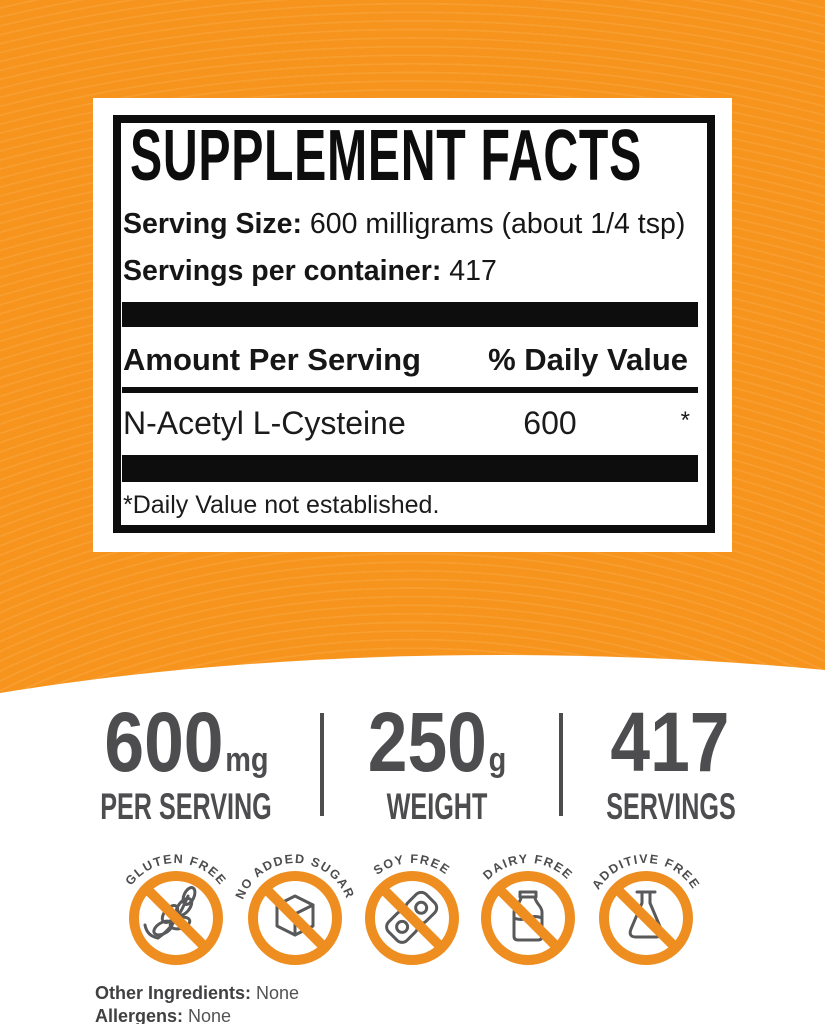  Describe the element at coordinates (412, 687) in the screenshot. I see `white-curve` at that location.